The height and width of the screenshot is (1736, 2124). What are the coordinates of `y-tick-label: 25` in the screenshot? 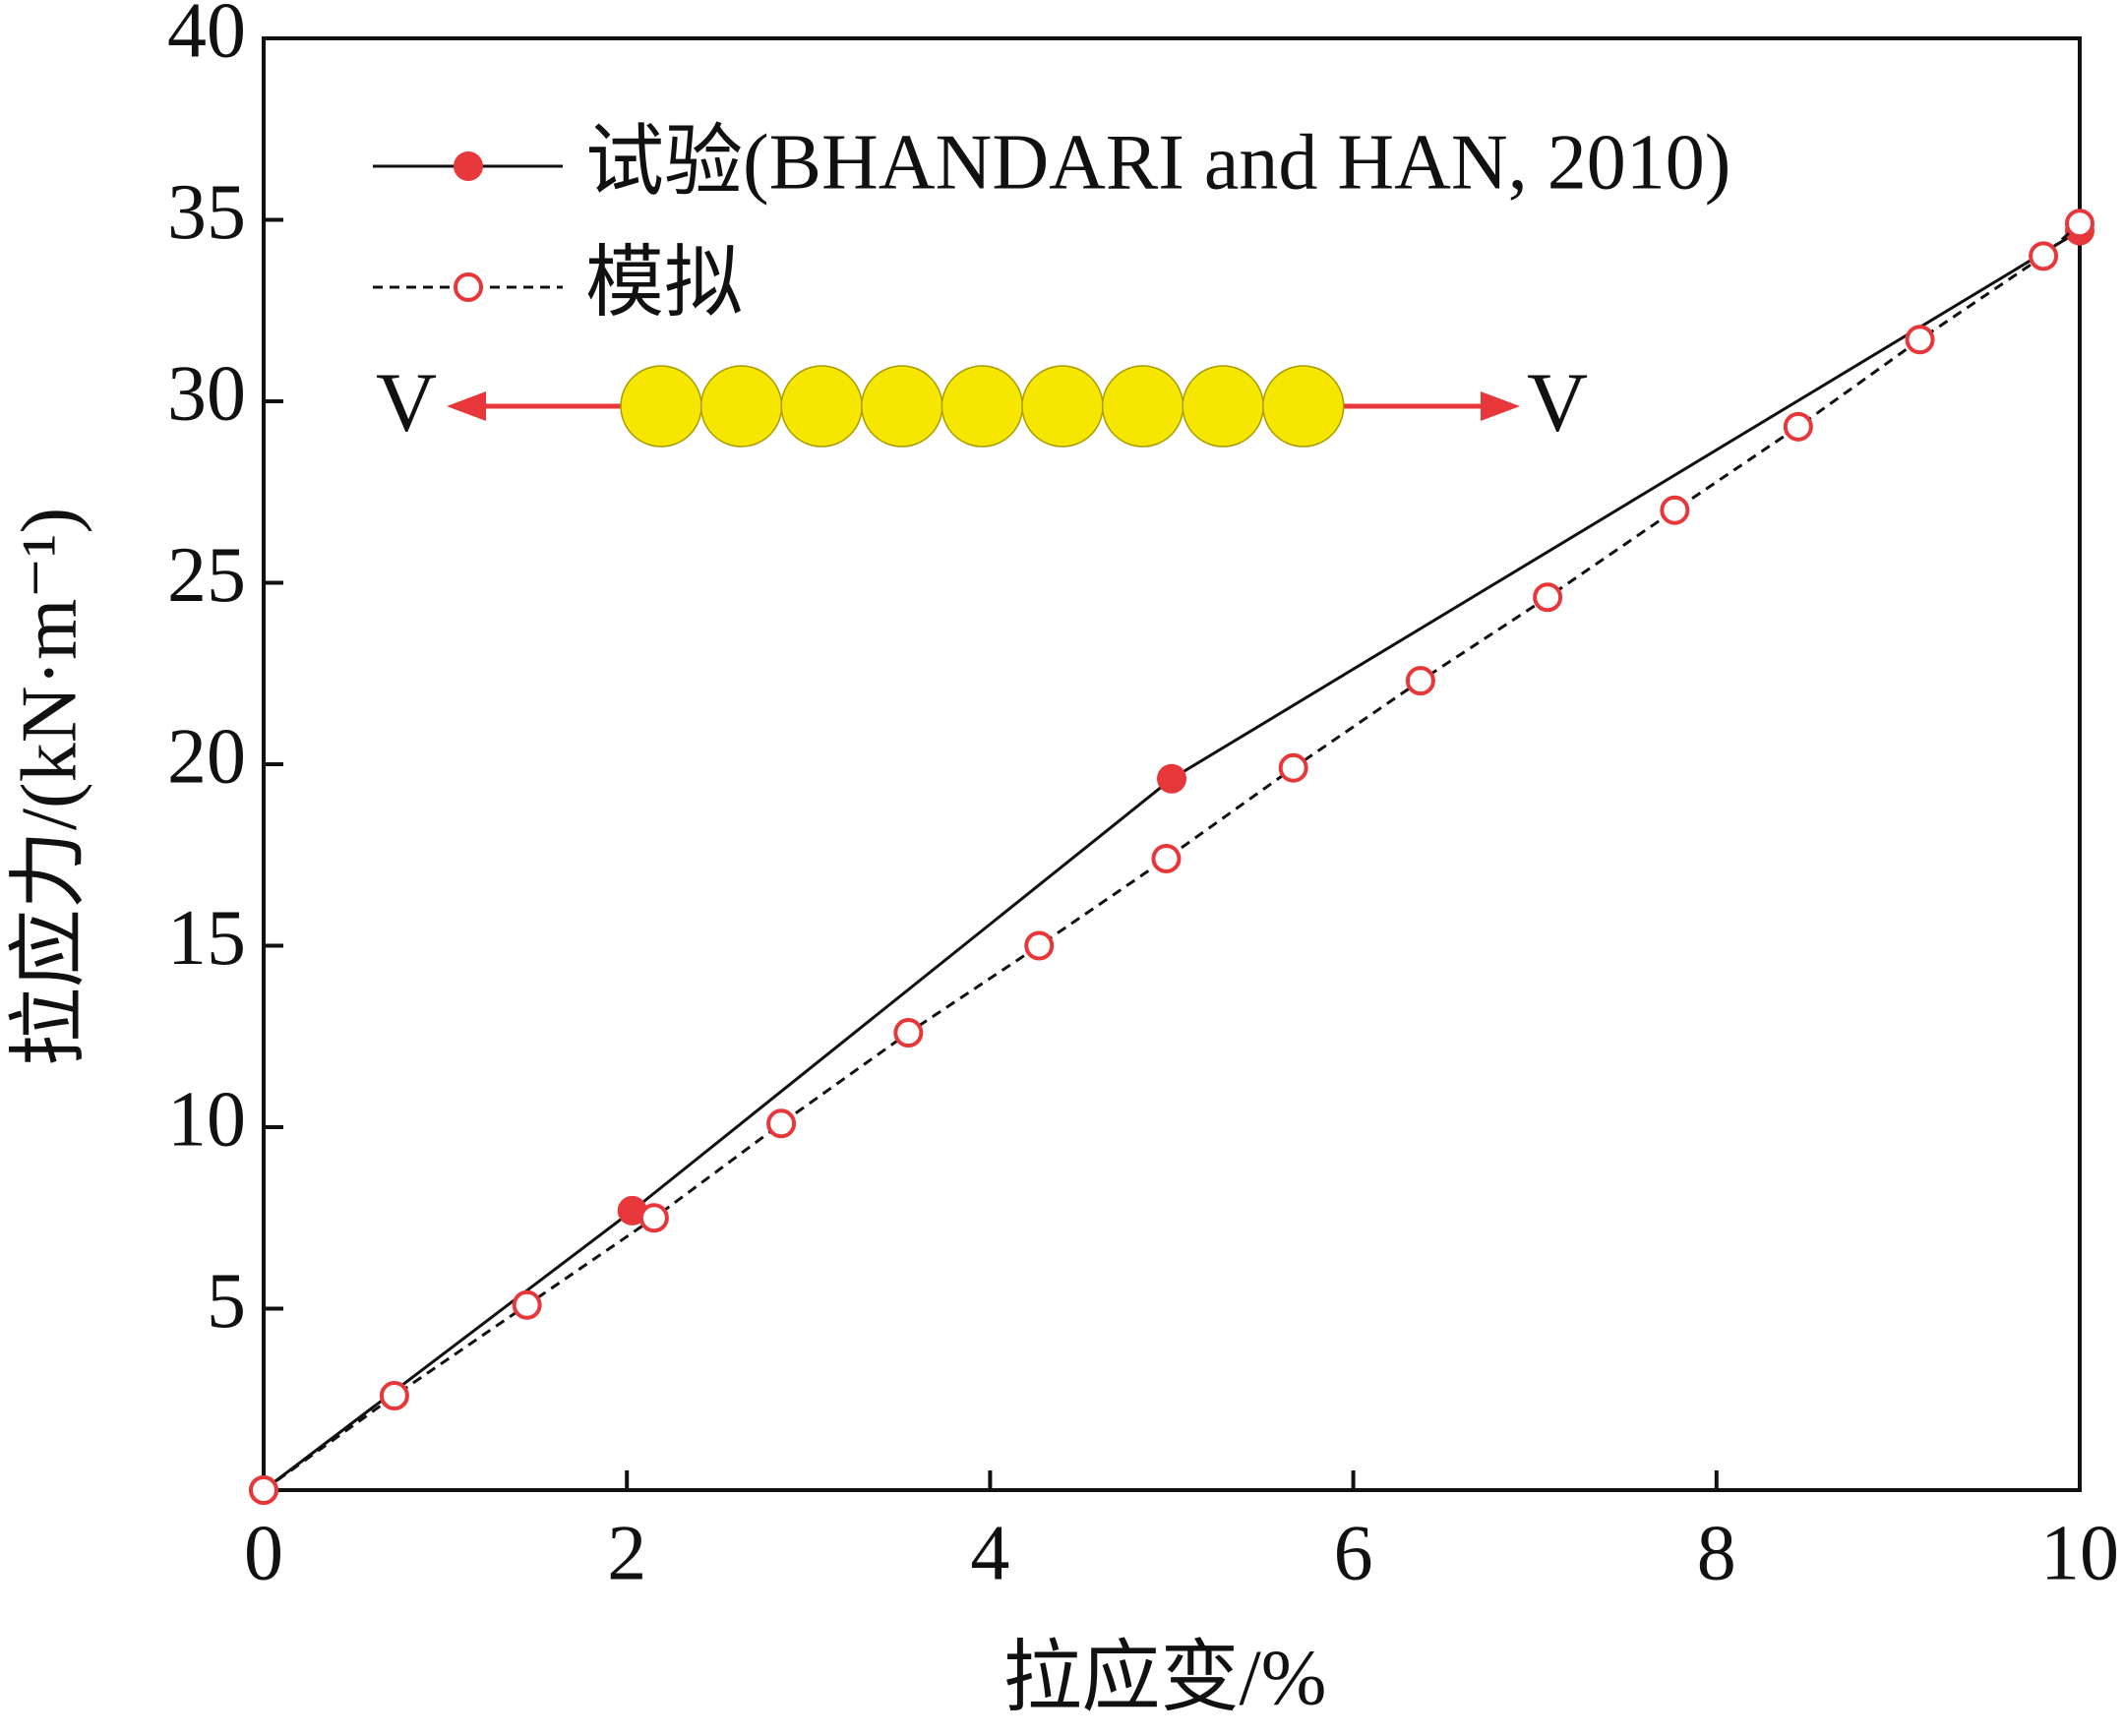 It's located at (206, 575).